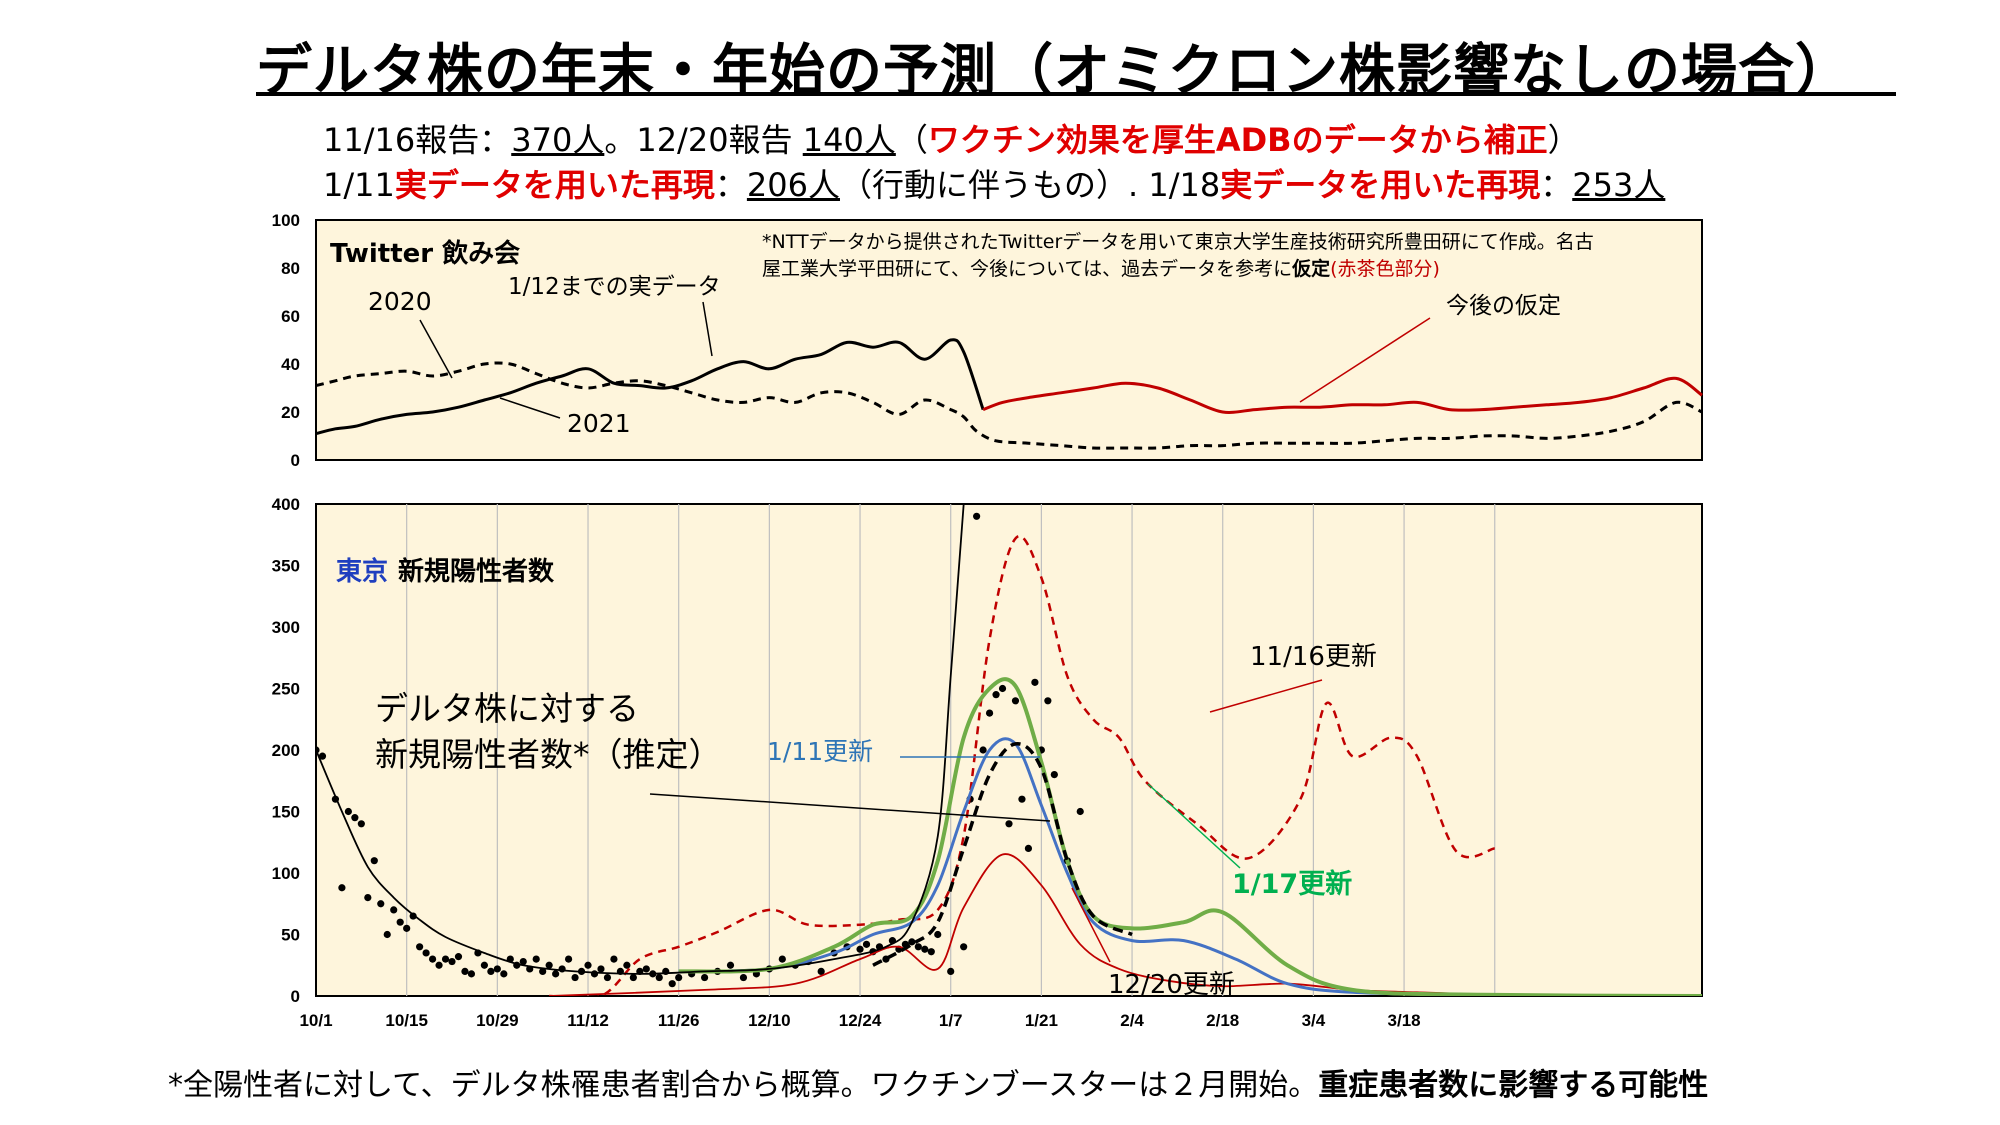  What do you see at coordinates (1222, 1020) in the screenshot?
I see `x-tick-label: 2/18` at bounding box center [1222, 1020].